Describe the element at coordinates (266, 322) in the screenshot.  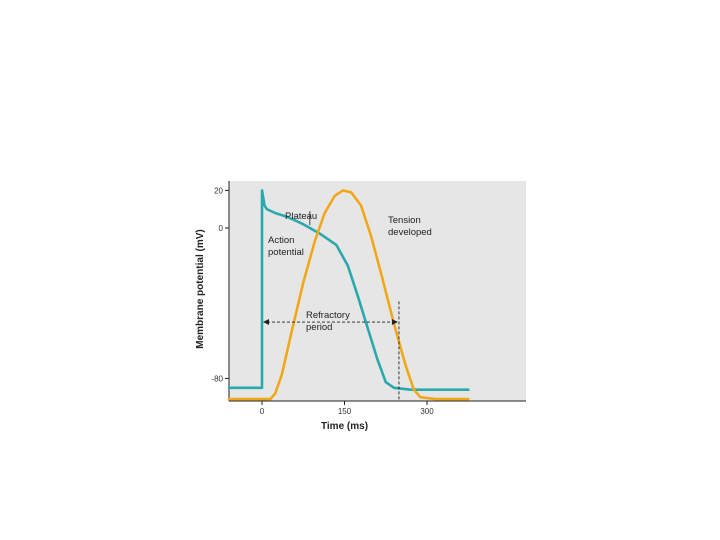
I see `arrow-left-icon` at that location.